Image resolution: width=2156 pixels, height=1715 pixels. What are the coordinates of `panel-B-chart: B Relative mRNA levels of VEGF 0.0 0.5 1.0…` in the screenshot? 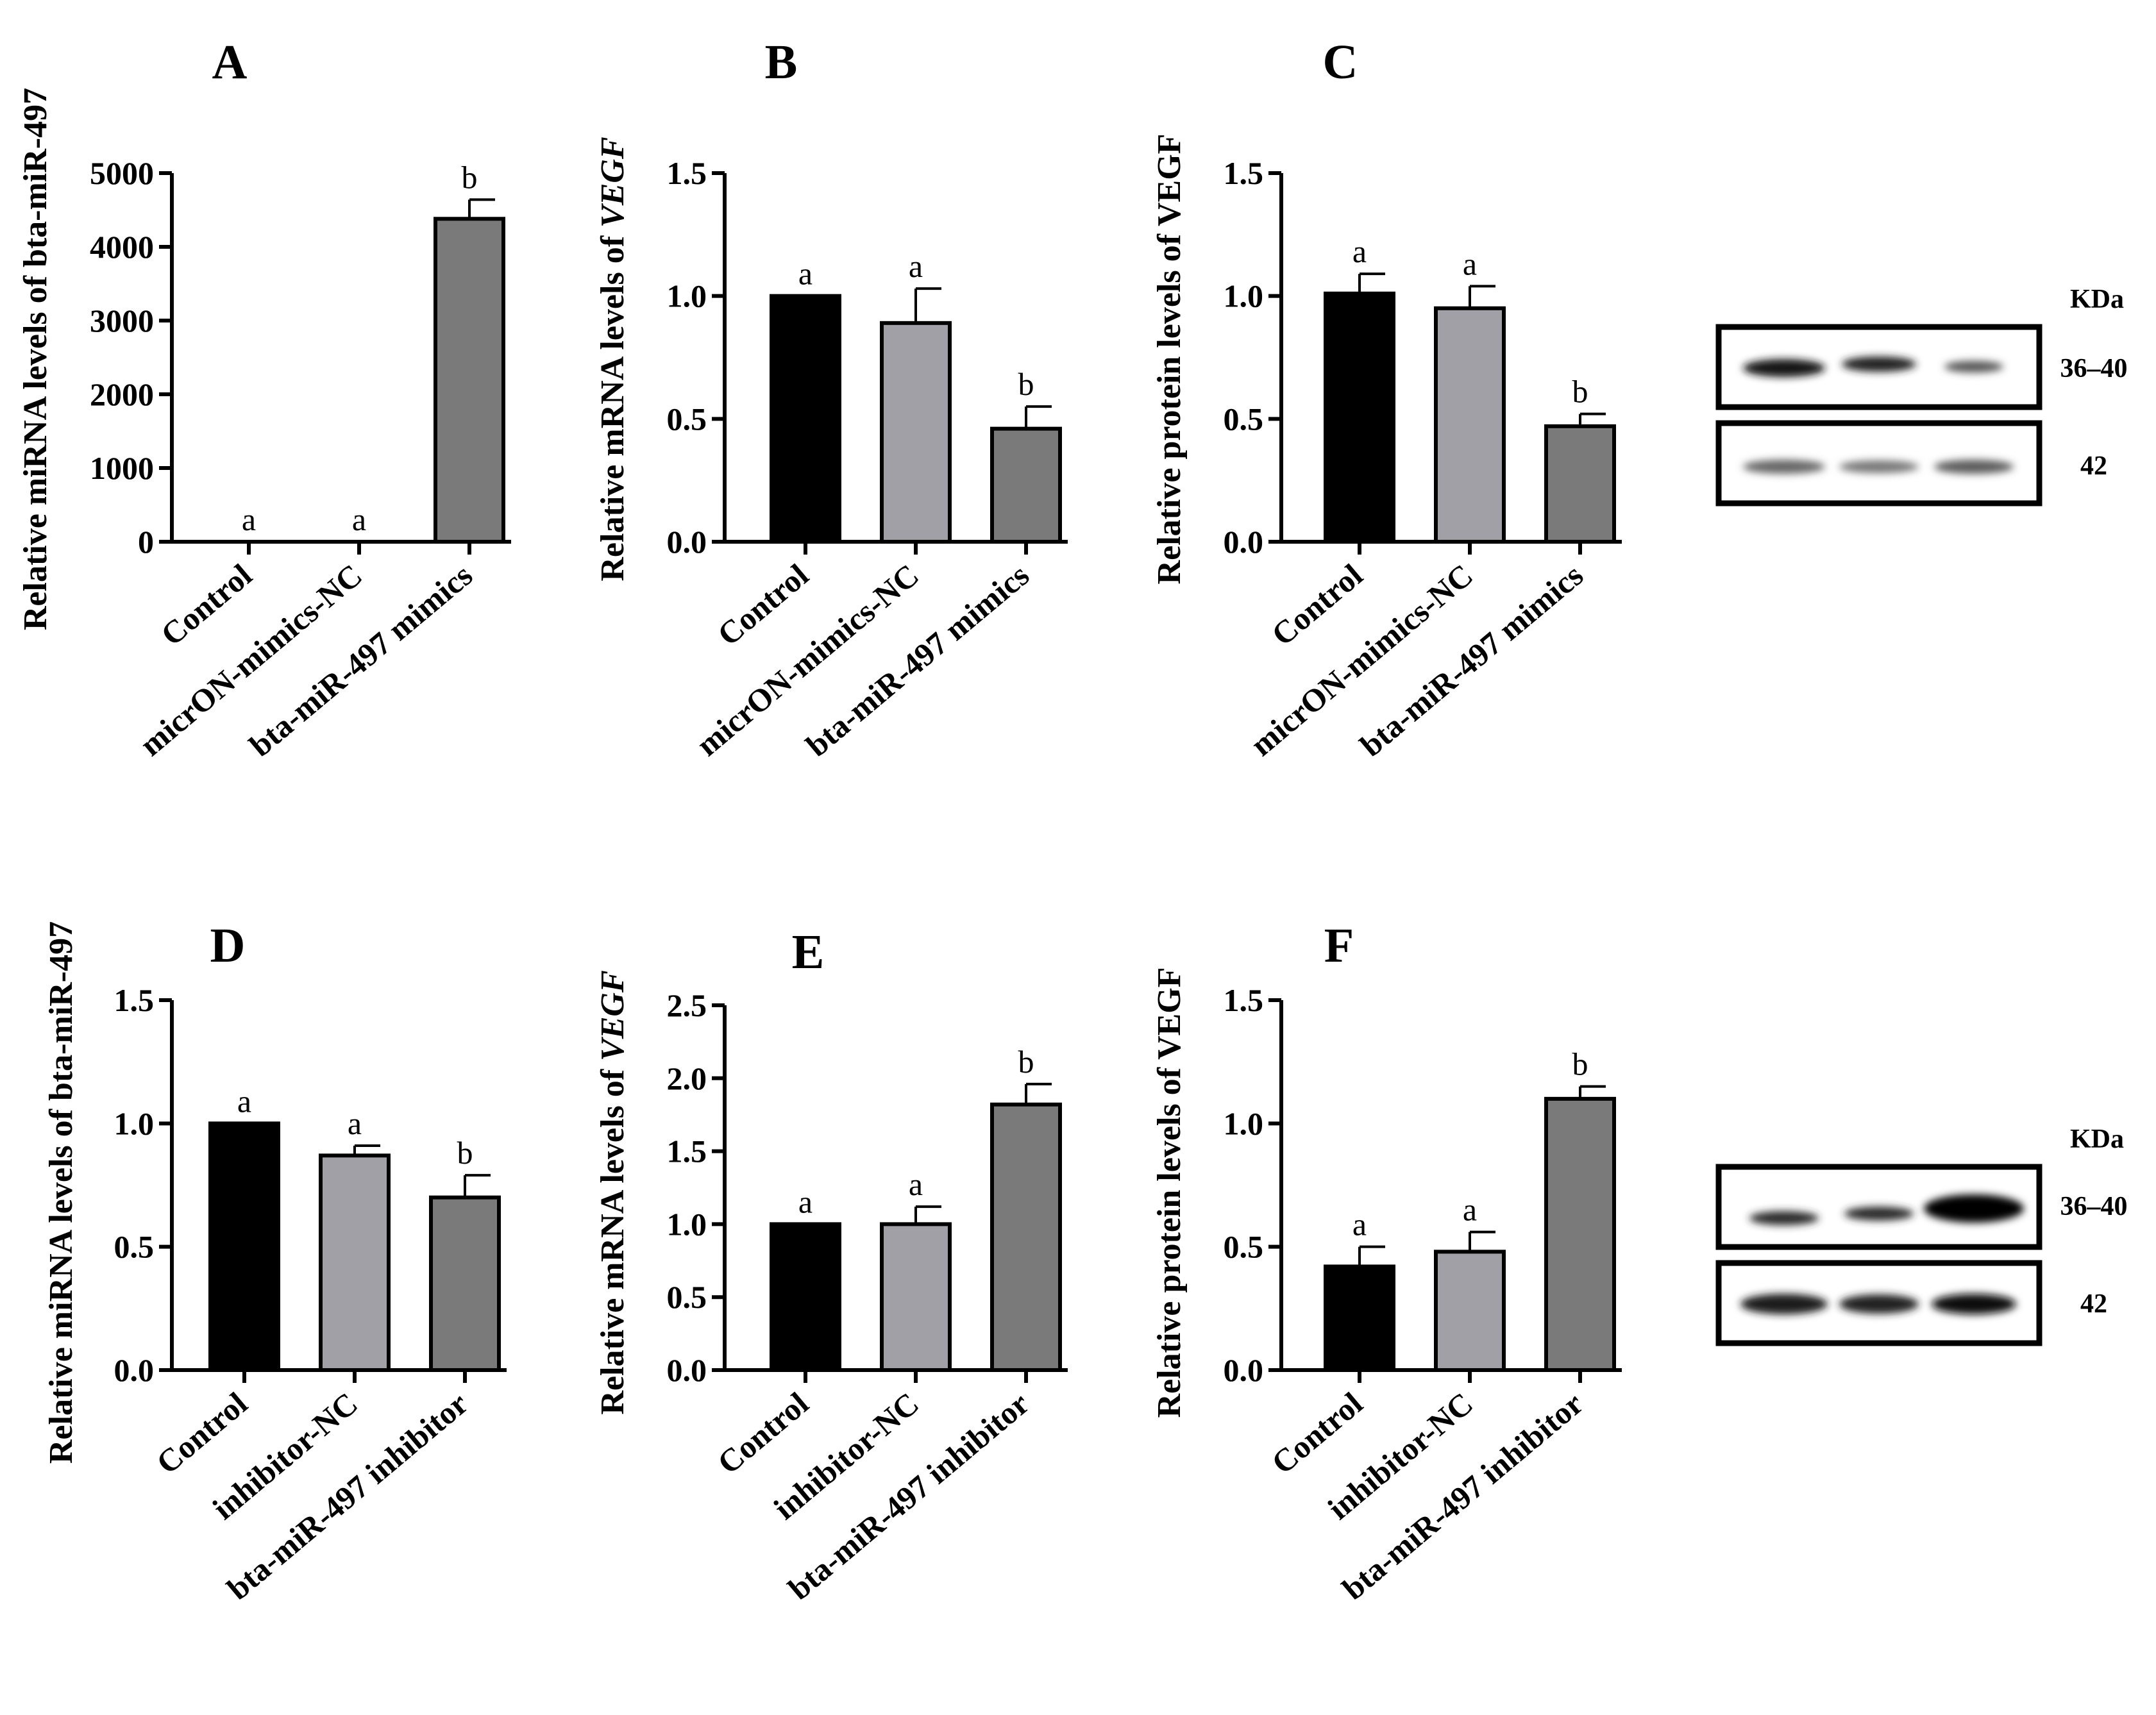 It's located at (831, 399).